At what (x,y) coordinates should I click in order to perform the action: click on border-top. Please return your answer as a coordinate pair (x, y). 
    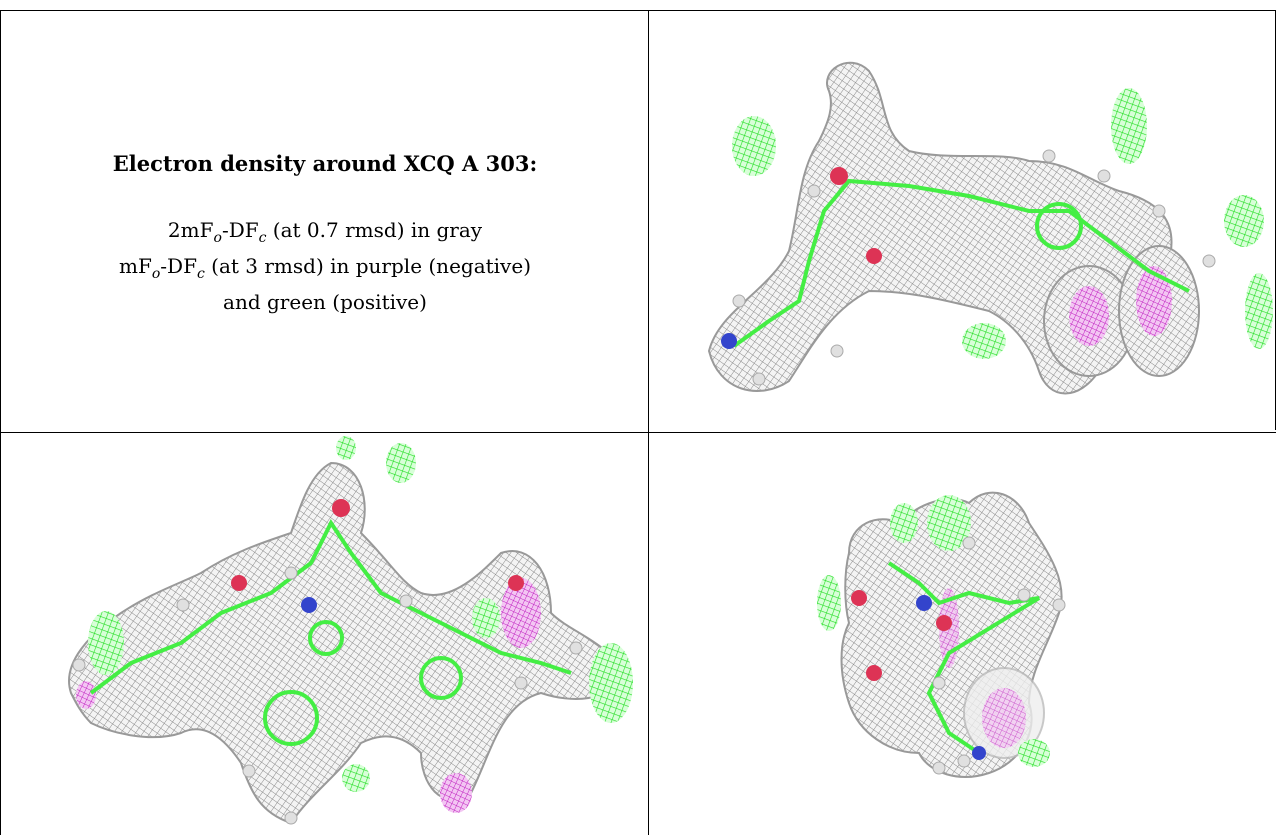
    Looking at the image, I should click on (638, 10).